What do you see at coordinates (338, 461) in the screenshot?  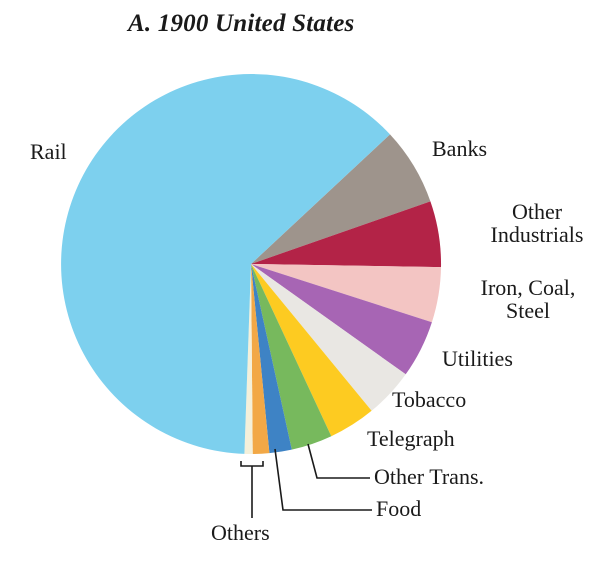 I see `other-trans-leader-line` at bounding box center [338, 461].